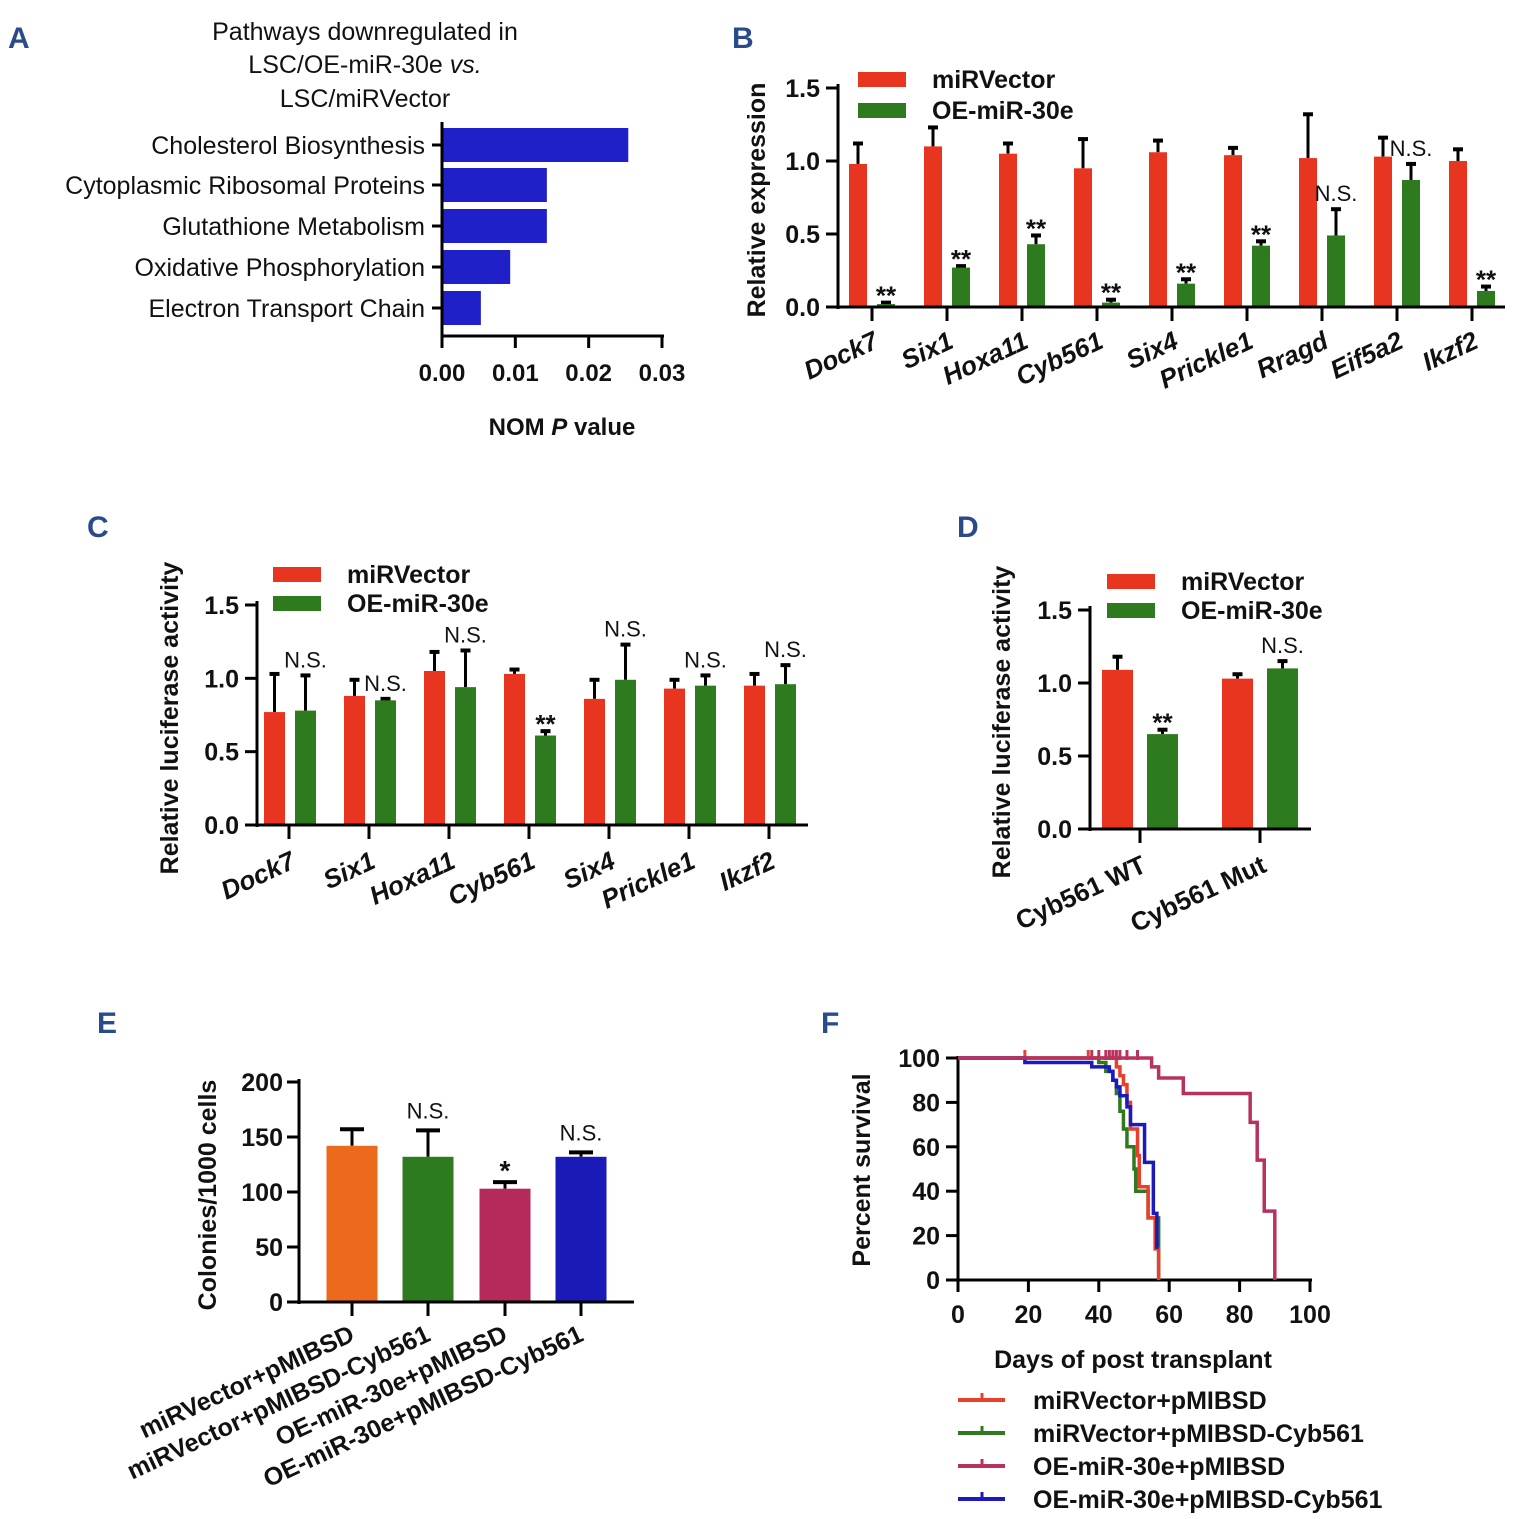 Image resolution: width=1522 pixels, height=1519 pixels. What do you see at coordinates (581, 1229) in the screenshot?
I see `bar-oe-mir-30e+pmibsd-cyb561` at bounding box center [581, 1229].